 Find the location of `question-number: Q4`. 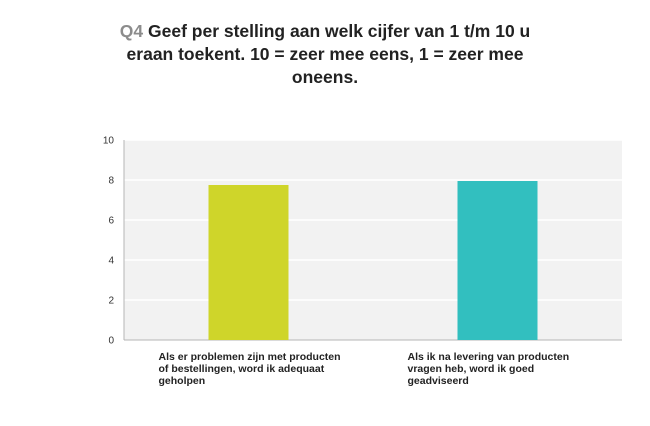

question-number: Q4 is located at coordinates (131, 31).